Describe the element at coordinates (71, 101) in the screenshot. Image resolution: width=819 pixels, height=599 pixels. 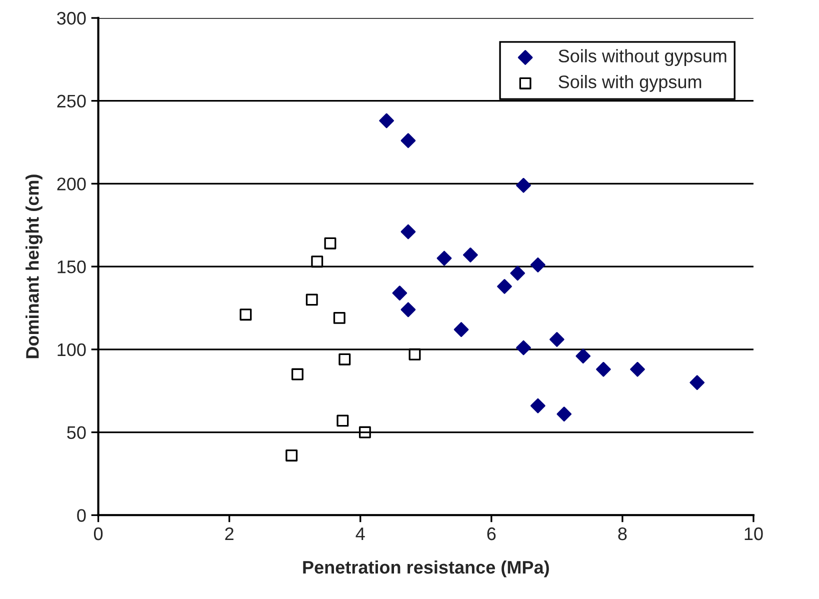
I see `y-tick-label: 250` at that location.